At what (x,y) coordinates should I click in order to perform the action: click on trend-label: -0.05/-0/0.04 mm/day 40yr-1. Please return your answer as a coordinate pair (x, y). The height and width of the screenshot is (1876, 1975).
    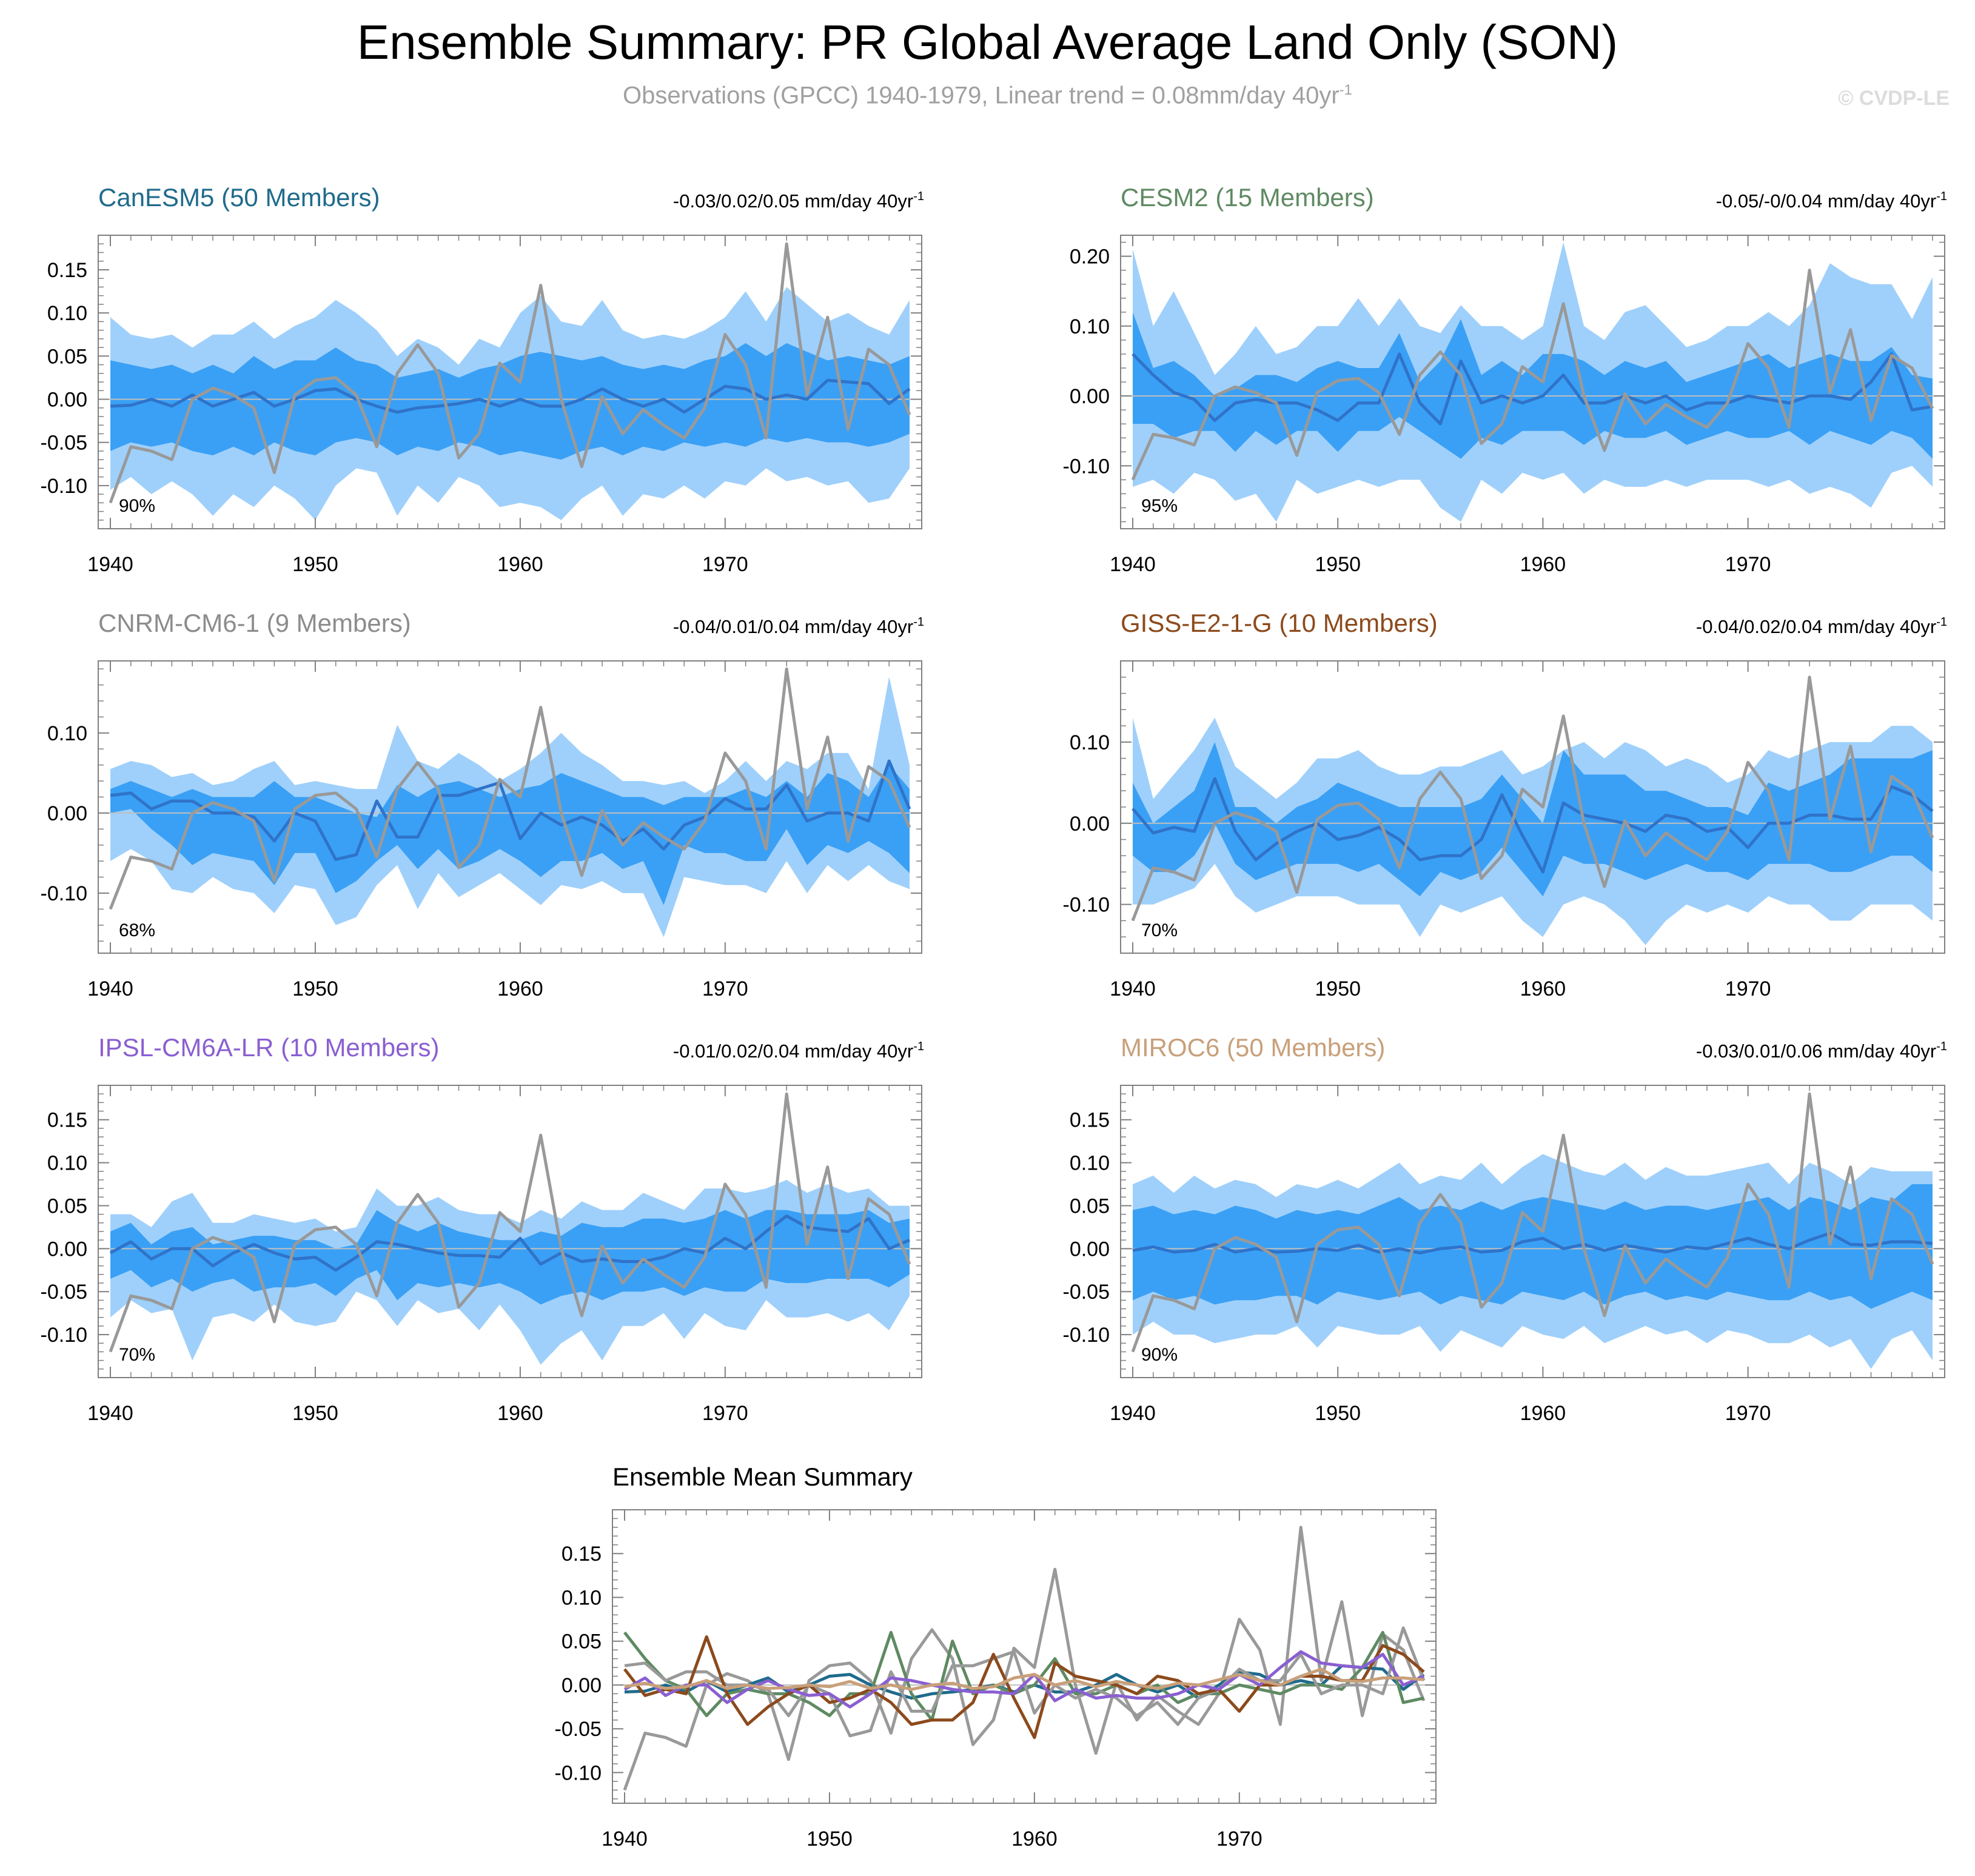
    Looking at the image, I should click on (1831, 201).